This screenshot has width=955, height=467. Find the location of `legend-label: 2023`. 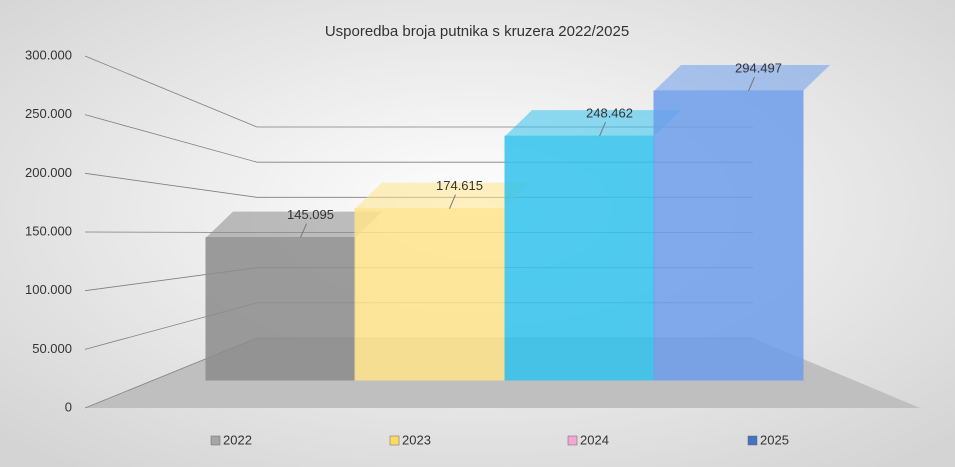

legend-label: 2023 is located at coordinates (416, 439).